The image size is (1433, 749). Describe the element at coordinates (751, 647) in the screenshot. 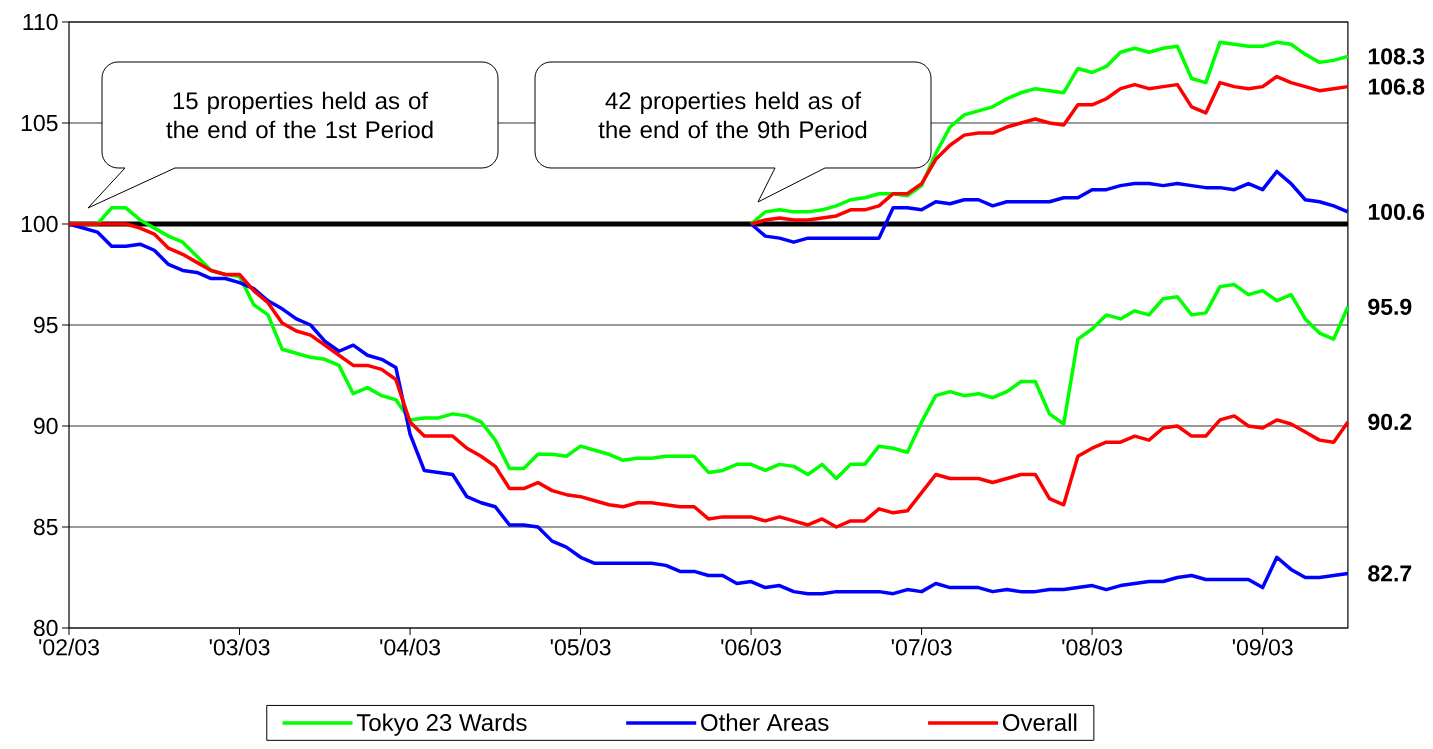

I see `x-tick-label: '06/03` at that location.